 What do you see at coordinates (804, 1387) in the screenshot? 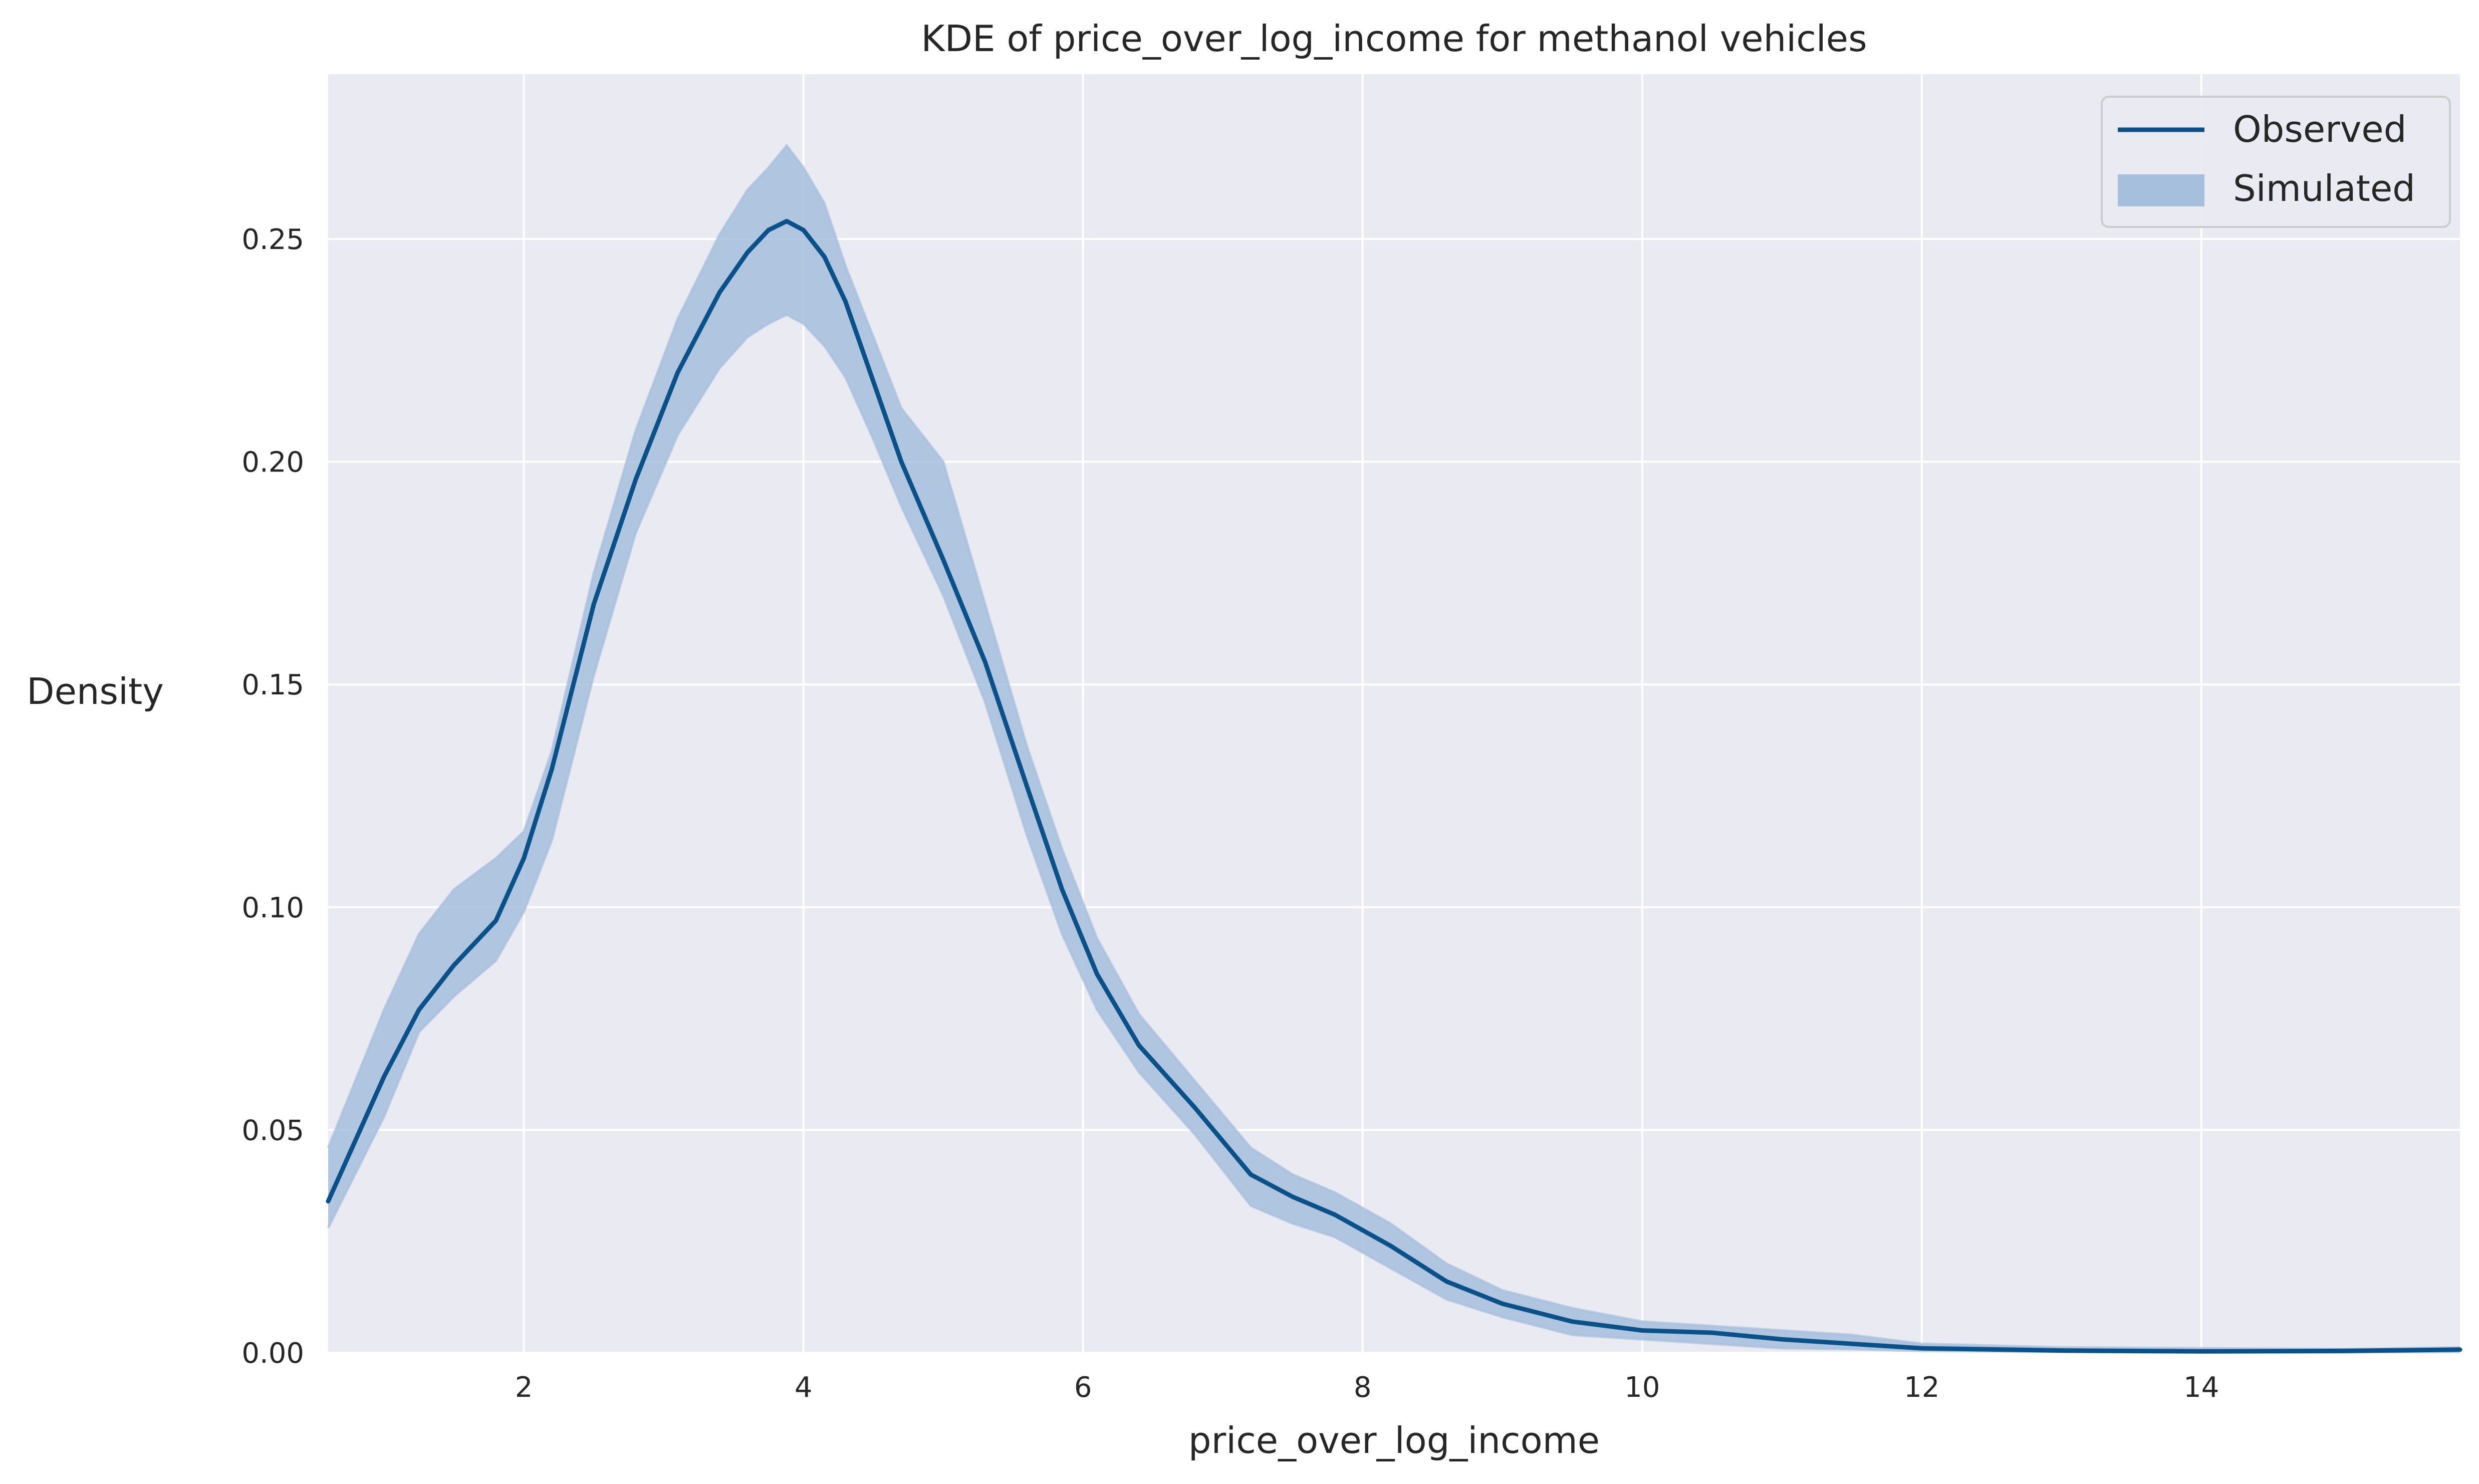
I see `x-tick-label: 4` at bounding box center [804, 1387].